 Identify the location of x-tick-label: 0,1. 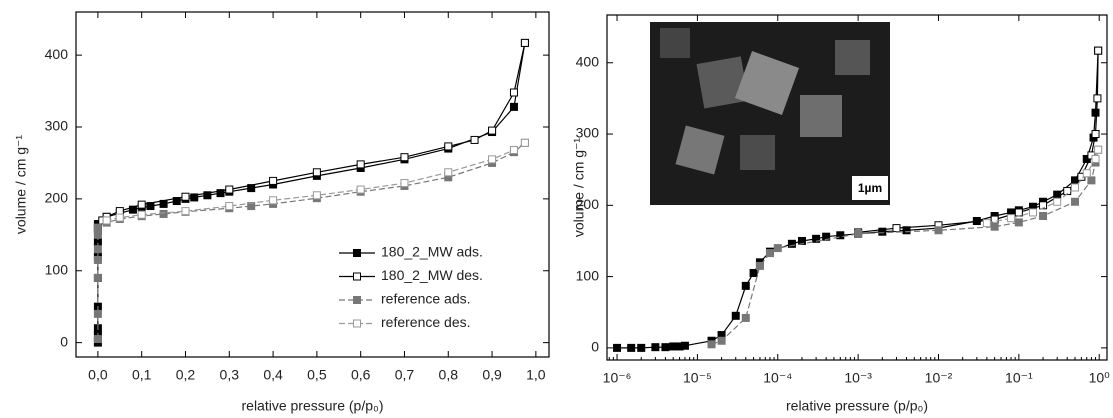
(142, 375).